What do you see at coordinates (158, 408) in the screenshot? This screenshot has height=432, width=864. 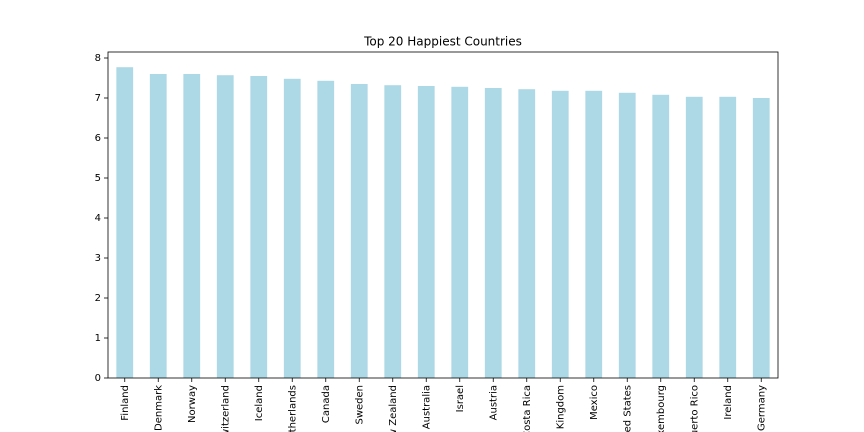 I see `x-tick-label: Denmark` at bounding box center [158, 408].